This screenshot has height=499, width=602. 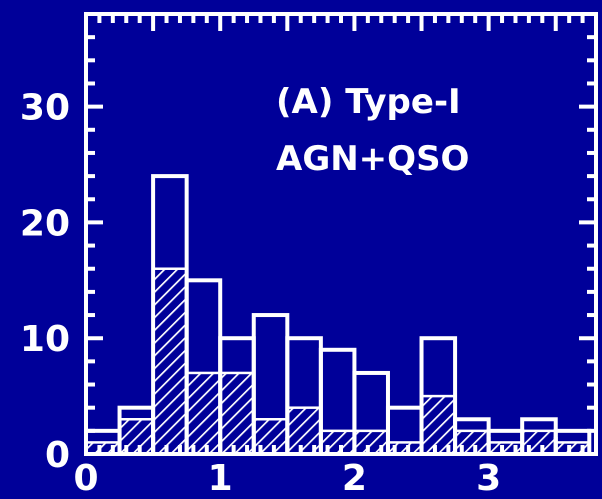 I want to click on y-tick-label: 20, so click(x=45, y=223).